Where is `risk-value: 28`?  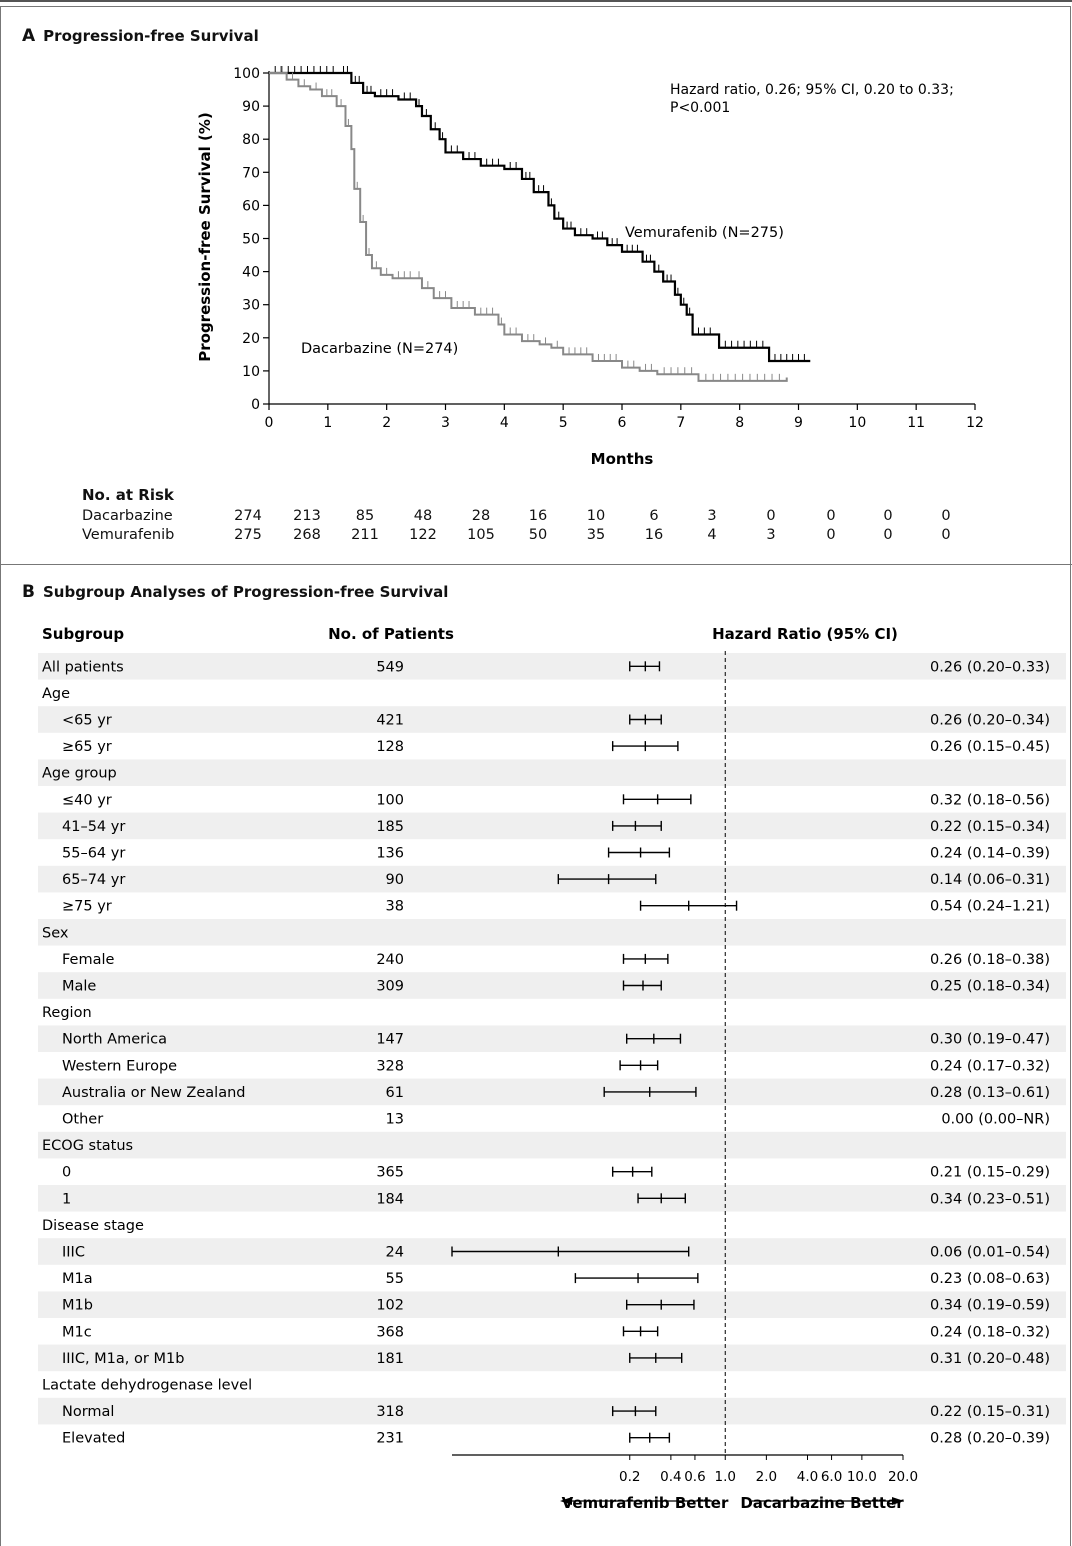
risk-value: 28 is located at coordinates (481, 516).